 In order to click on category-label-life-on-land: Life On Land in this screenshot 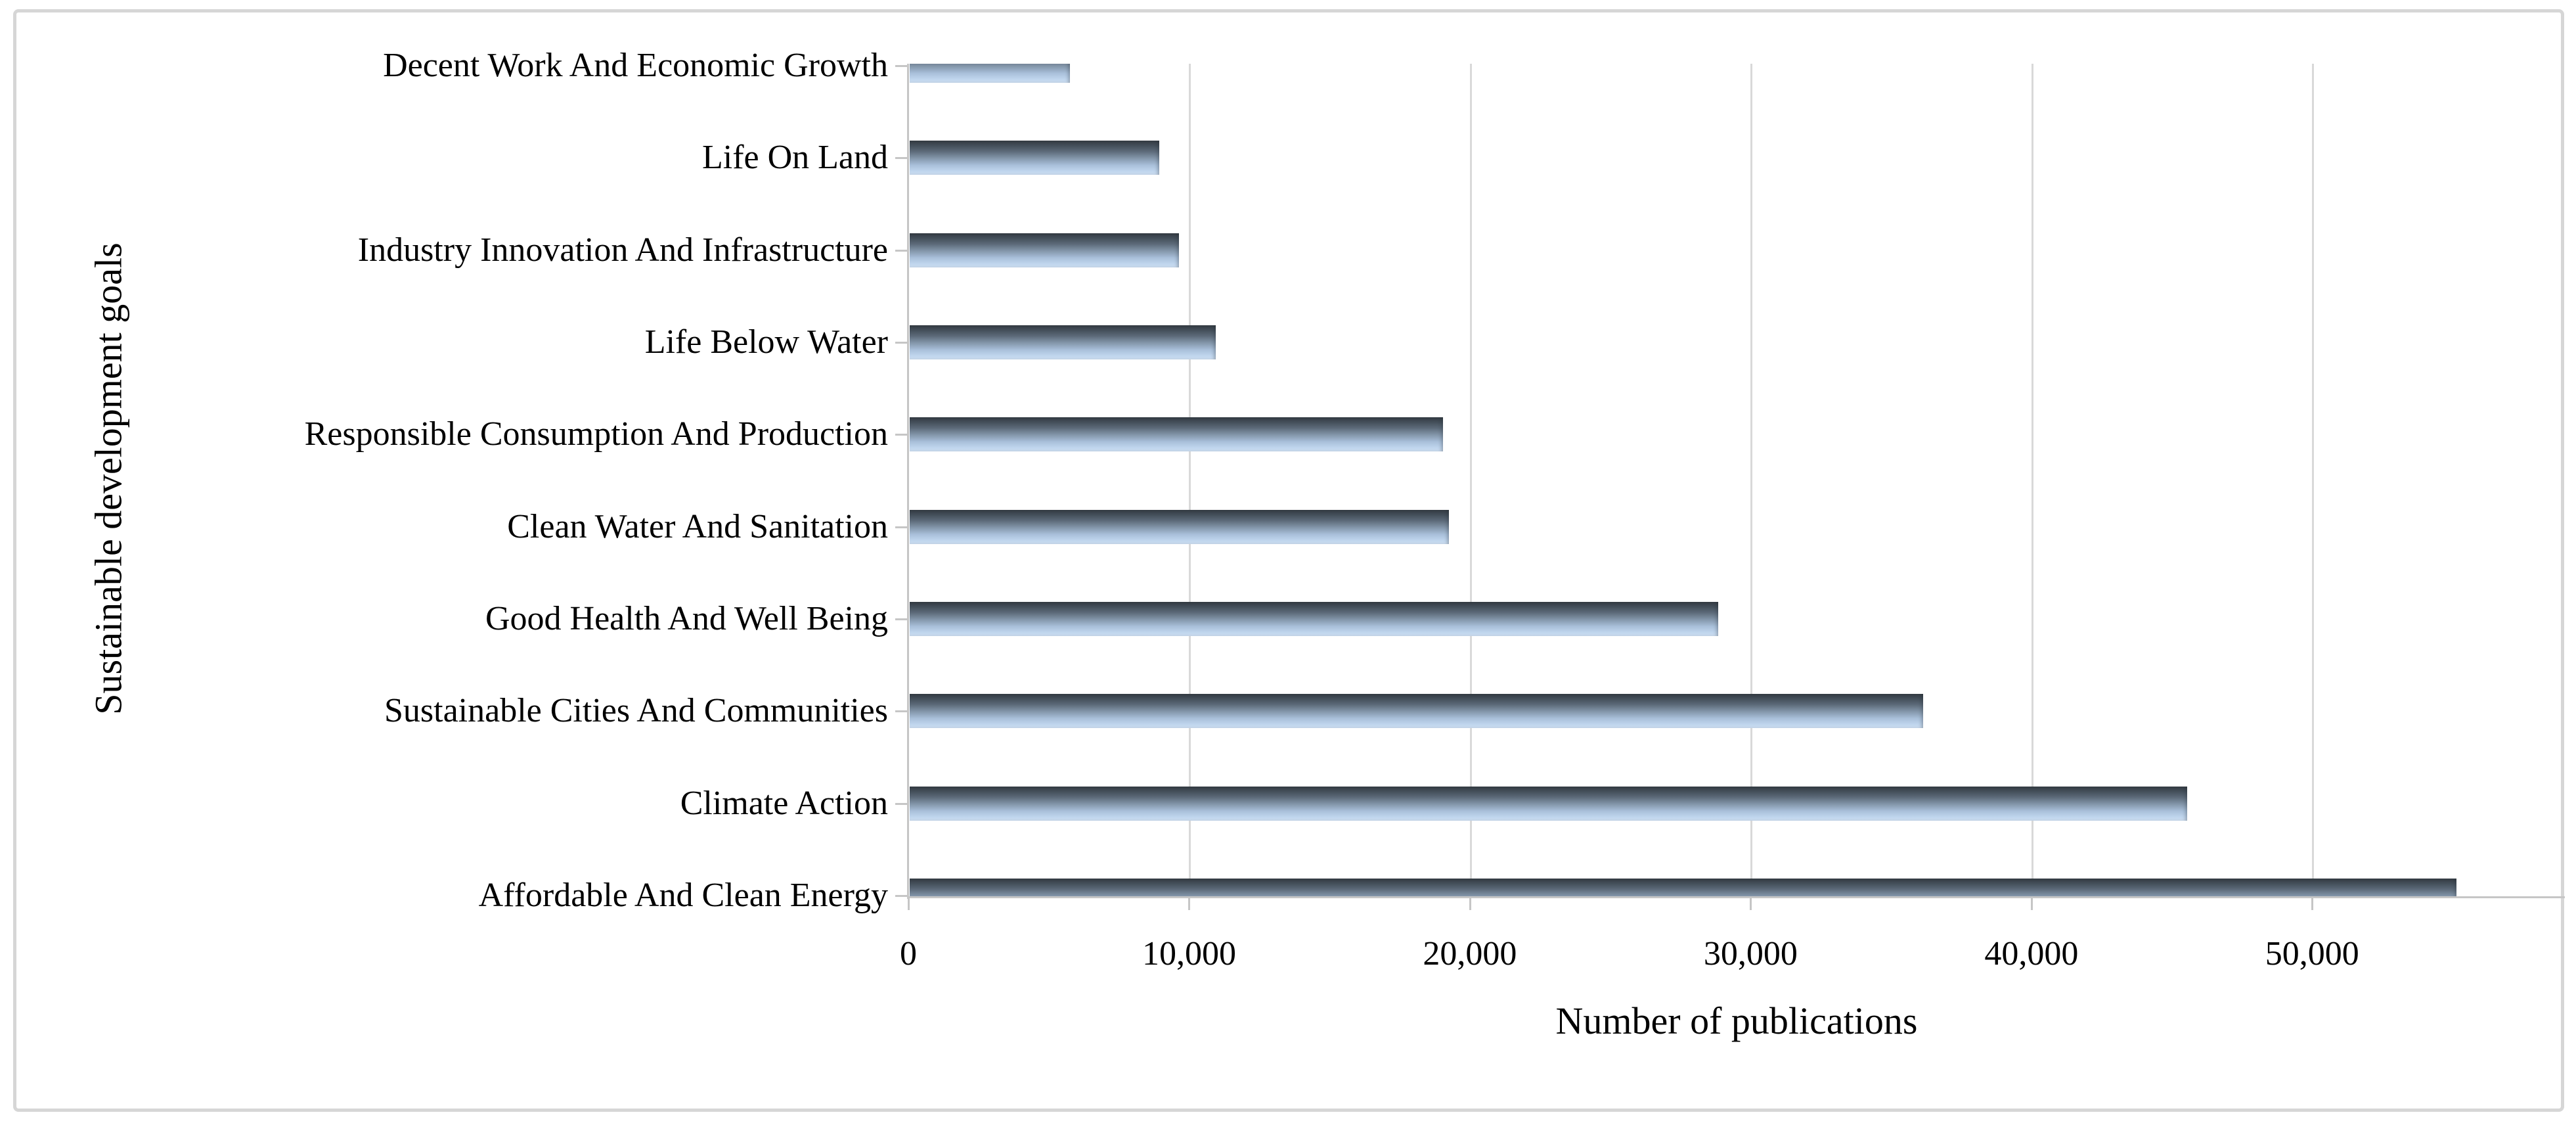, I will do `click(794, 158)`.